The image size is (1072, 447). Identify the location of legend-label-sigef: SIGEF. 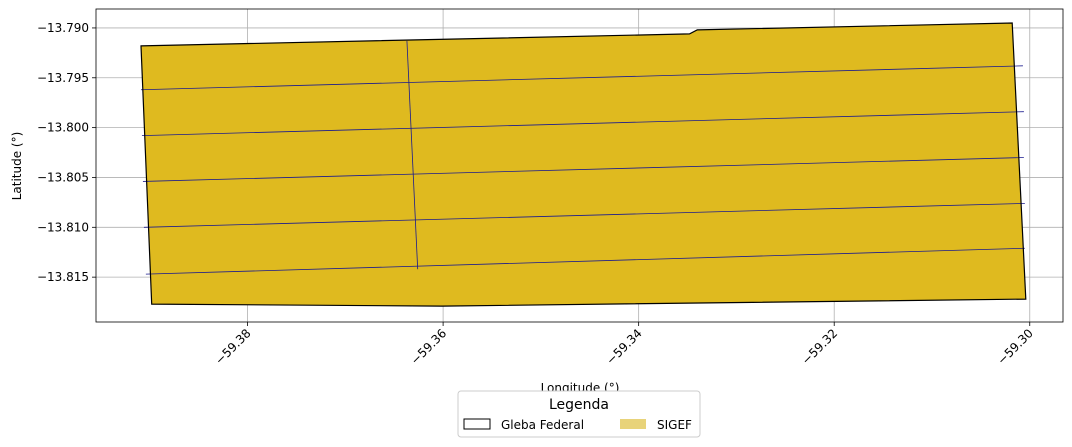
(674, 425).